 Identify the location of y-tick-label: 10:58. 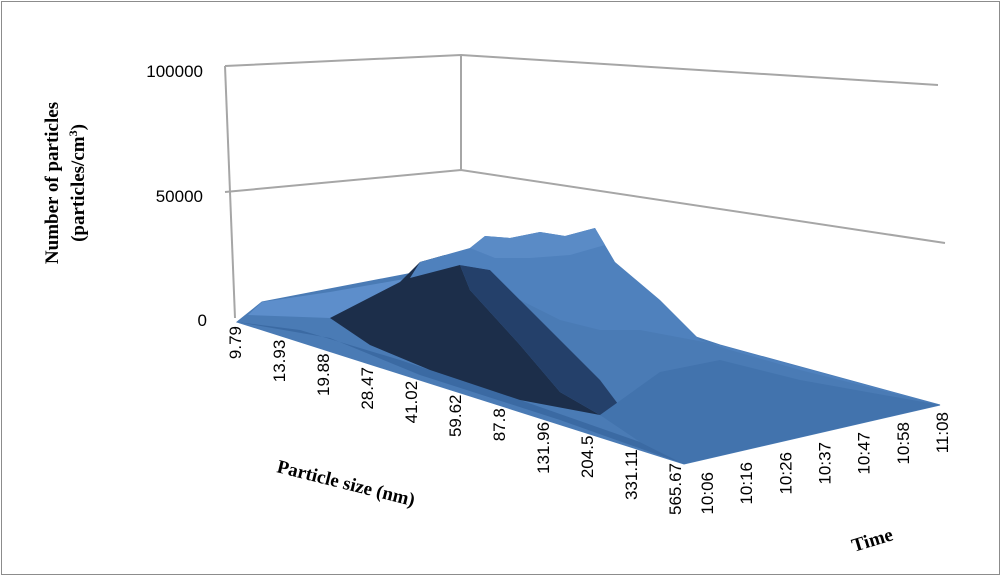
(903, 443).